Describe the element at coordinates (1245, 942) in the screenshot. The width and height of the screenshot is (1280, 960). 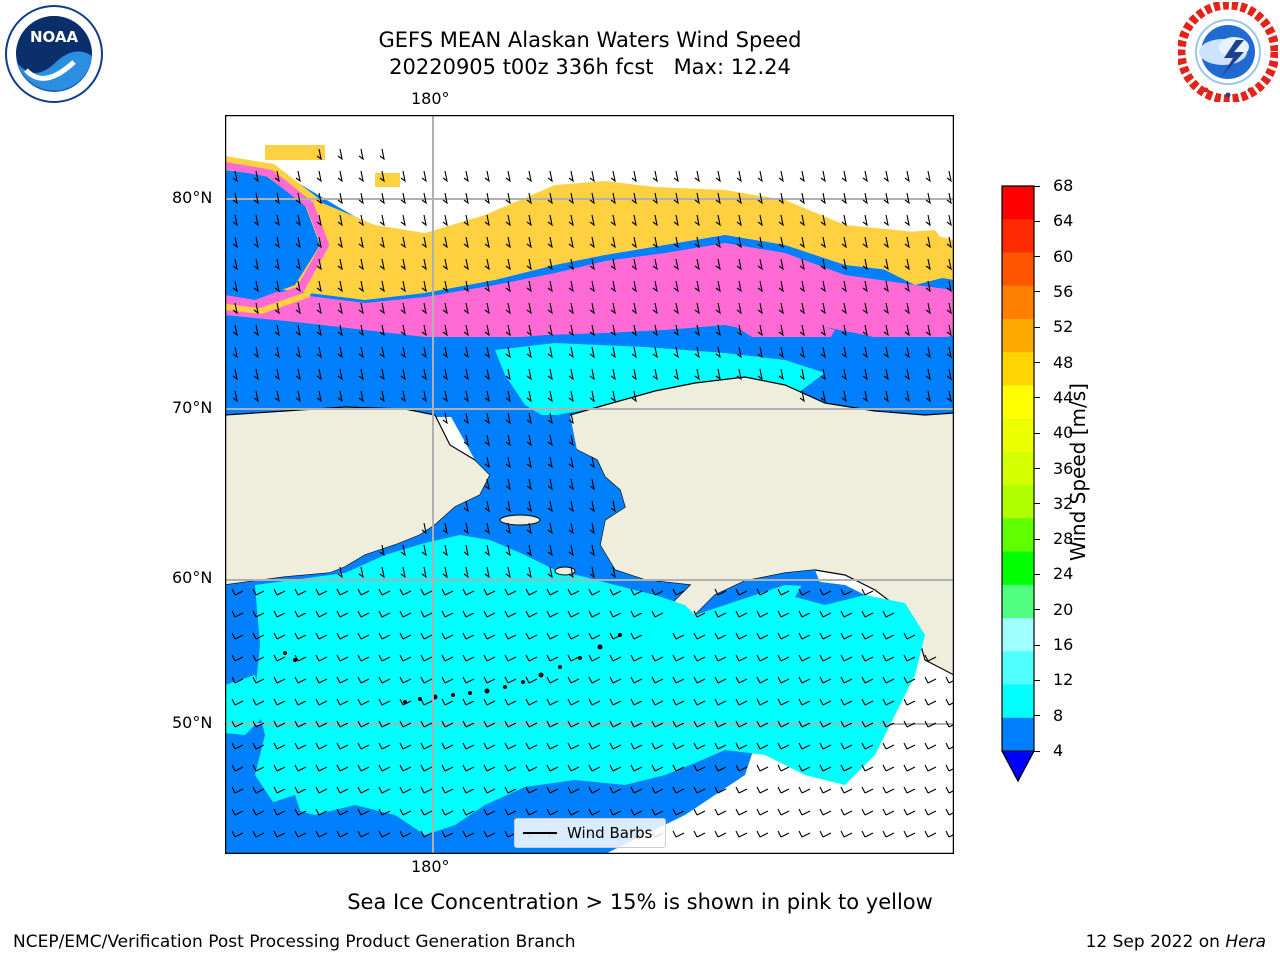
I see `footer-host: Hera` at that location.